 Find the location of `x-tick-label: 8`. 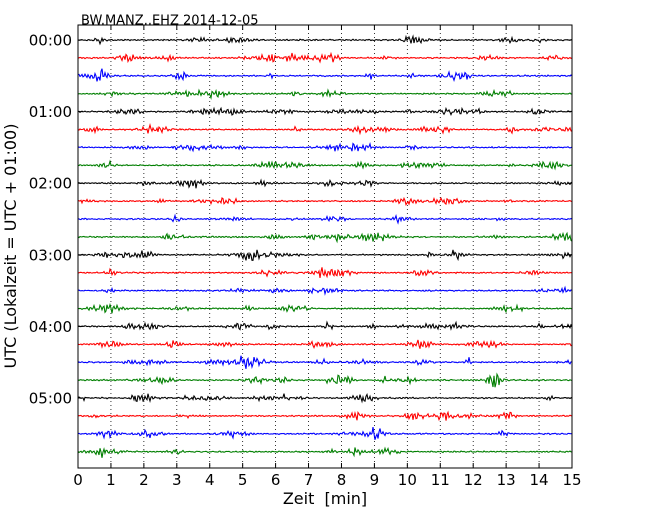

x-tick-label: 8 is located at coordinates (342, 480).